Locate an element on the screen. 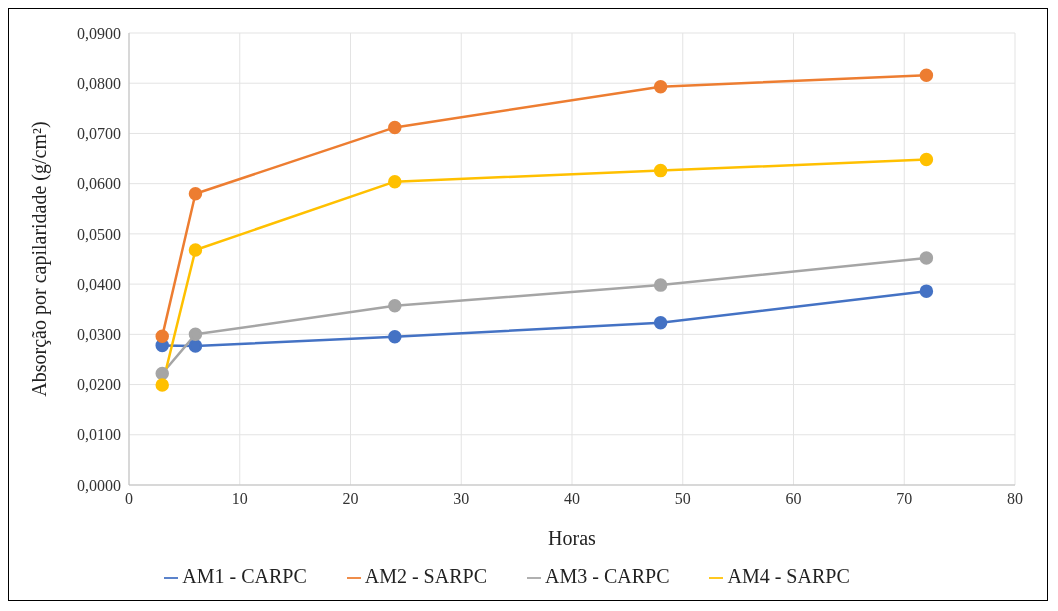  x-tick-label: 0 is located at coordinates (129, 499).